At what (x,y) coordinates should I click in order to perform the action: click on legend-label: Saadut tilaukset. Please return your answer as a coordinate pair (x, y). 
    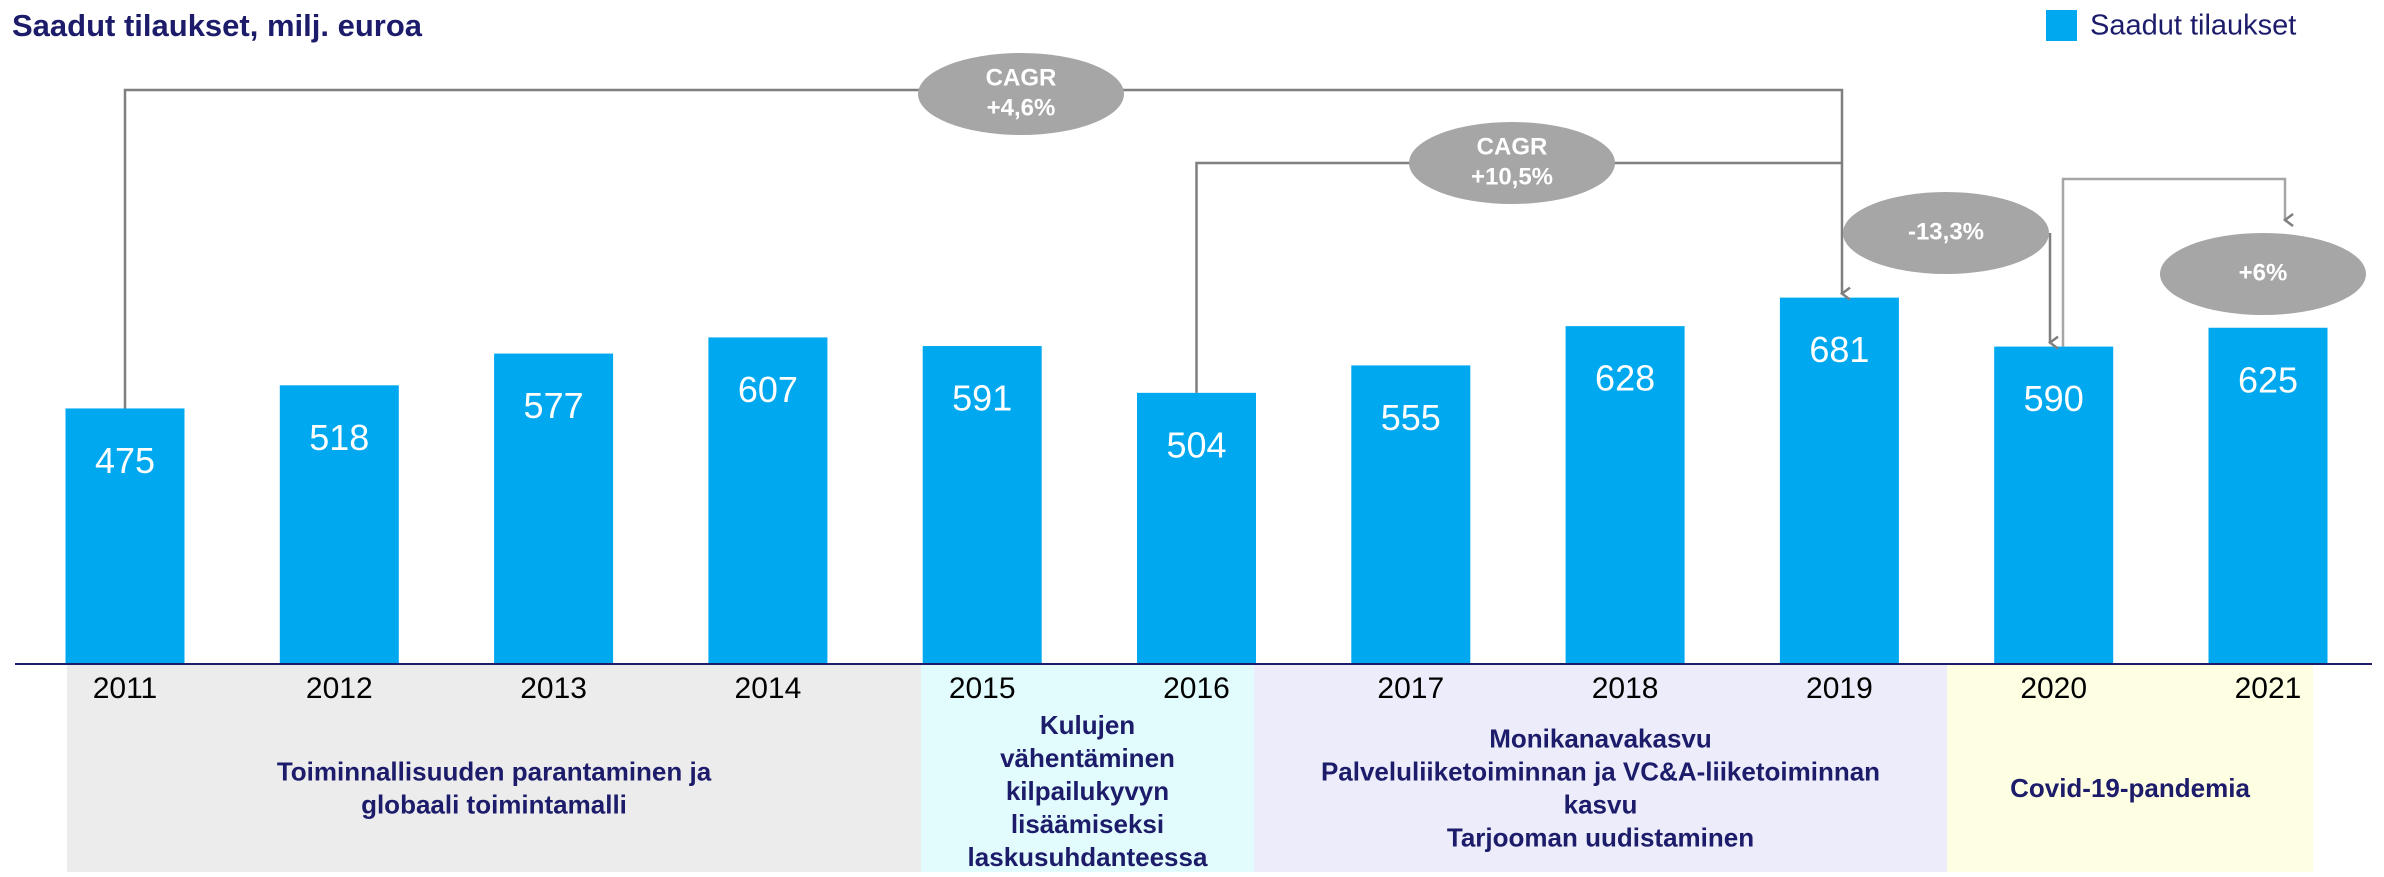
    Looking at the image, I should click on (2193, 26).